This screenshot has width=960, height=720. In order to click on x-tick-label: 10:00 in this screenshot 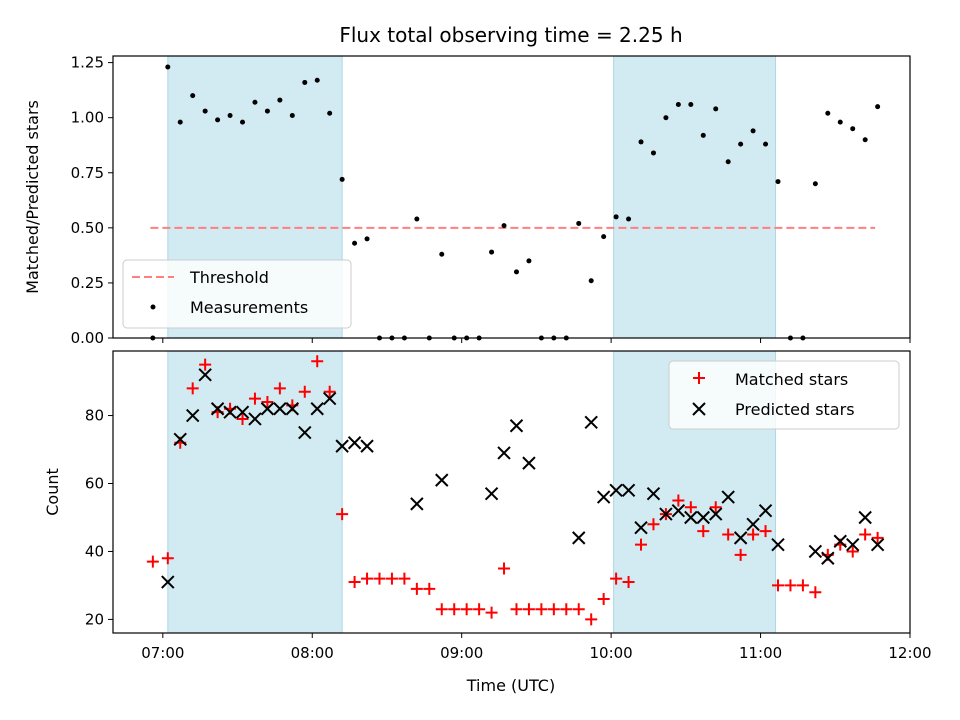, I will do `click(611, 653)`.